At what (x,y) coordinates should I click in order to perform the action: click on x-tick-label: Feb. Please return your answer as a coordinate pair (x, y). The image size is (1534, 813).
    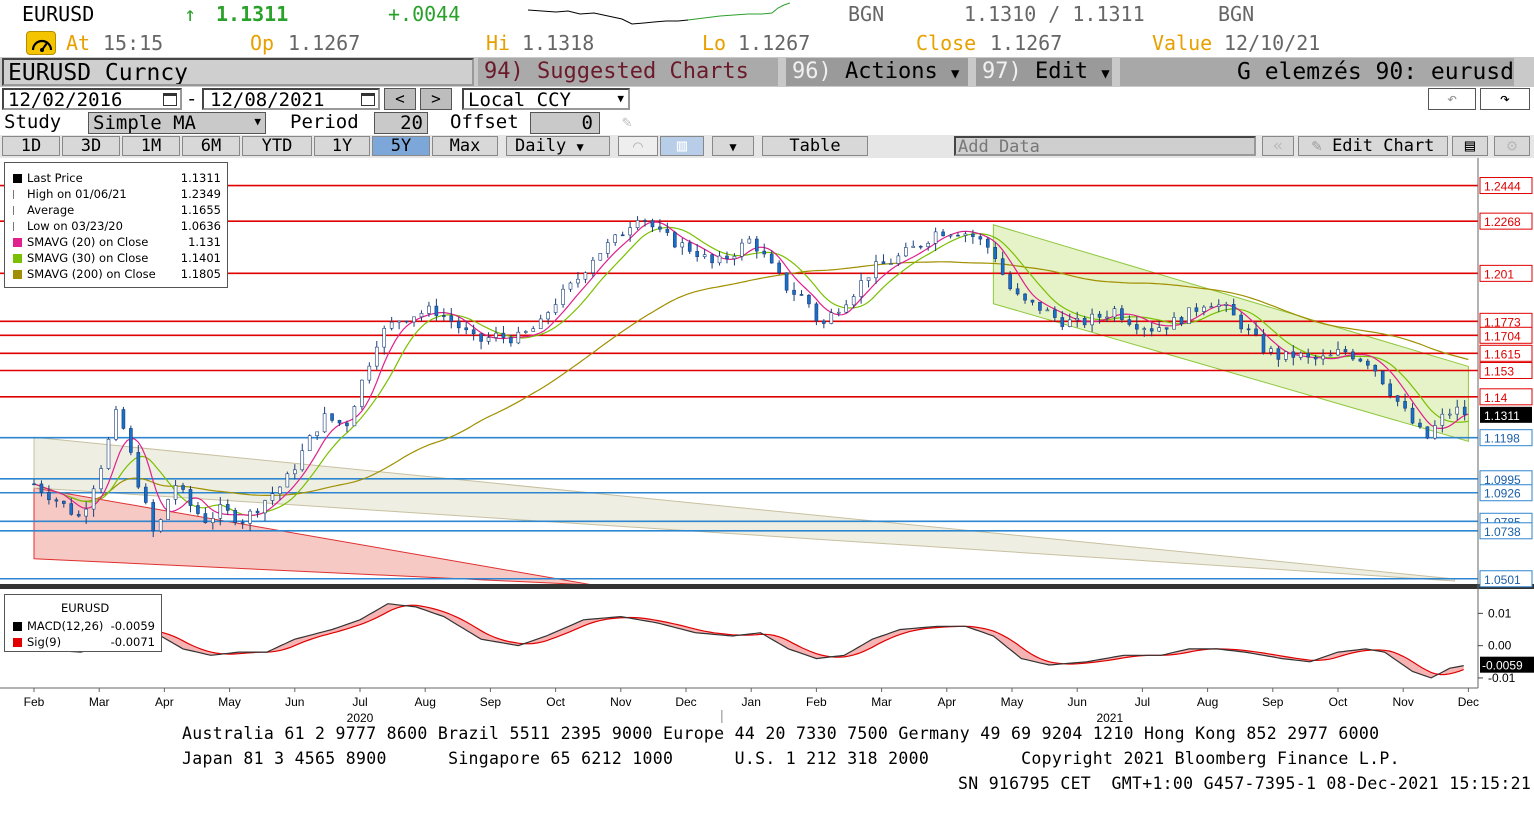
    Looking at the image, I should click on (816, 702).